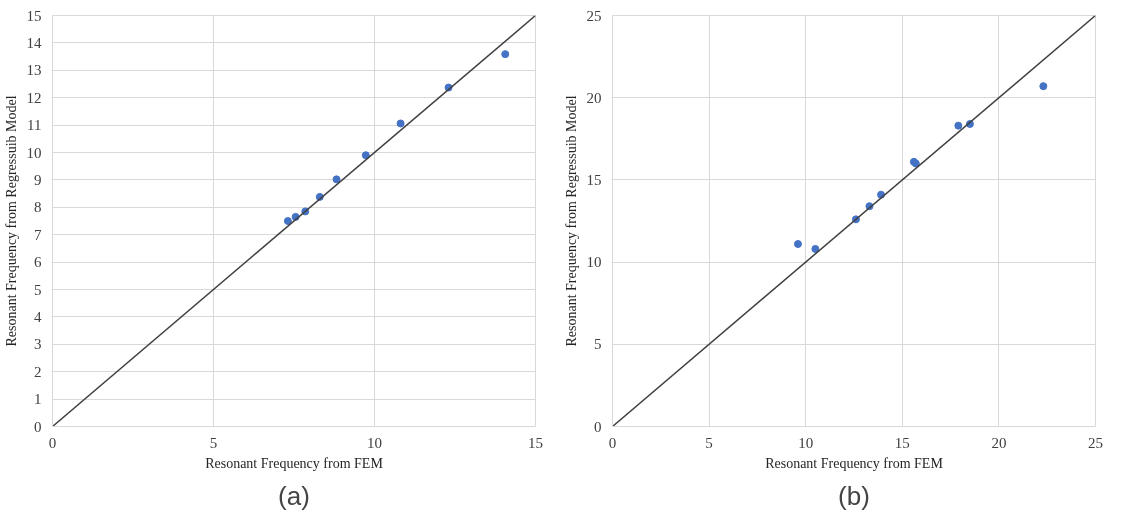  Describe the element at coordinates (294, 495) in the screenshot. I see `text: (a)` at that location.